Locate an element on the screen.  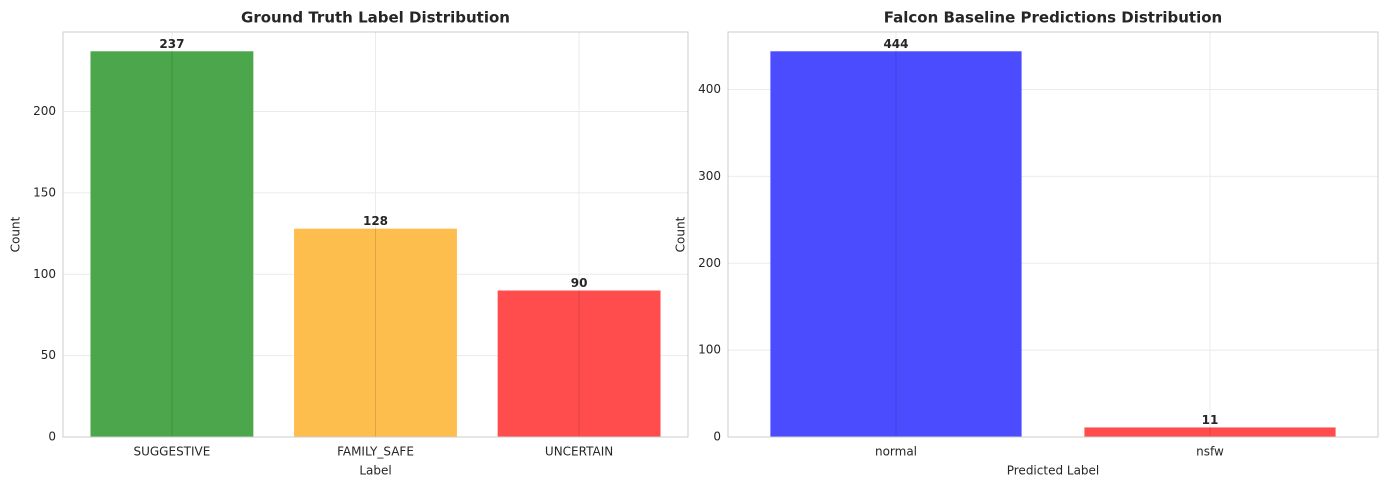
x-tick-label: UNCERTAIN is located at coordinates (579, 452).